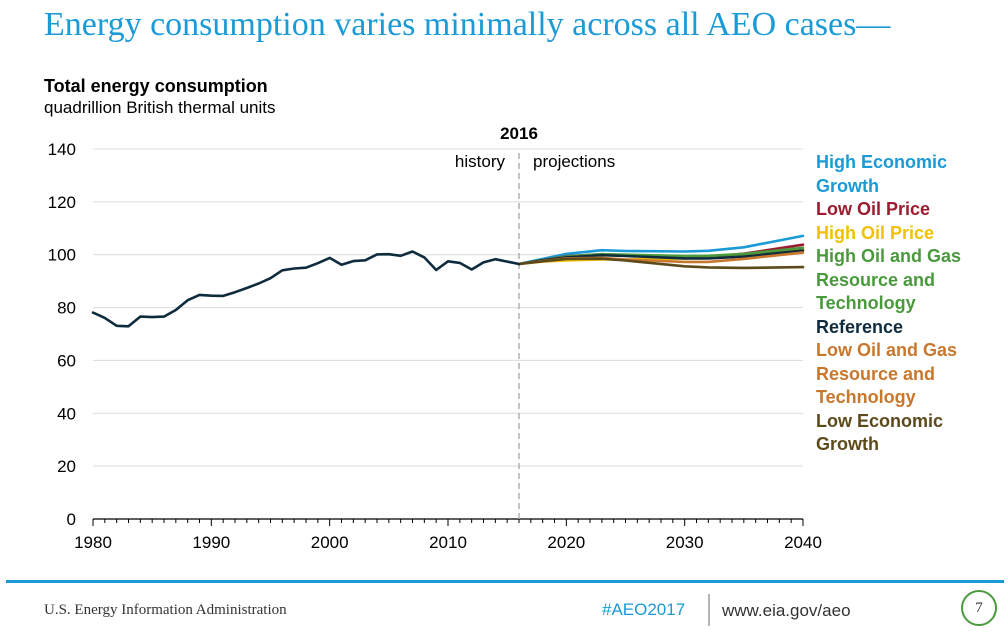  Describe the element at coordinates (165, 610) in the screenshot. I see `footer-agency-name: U.S. Energy Information Administration` at that location.